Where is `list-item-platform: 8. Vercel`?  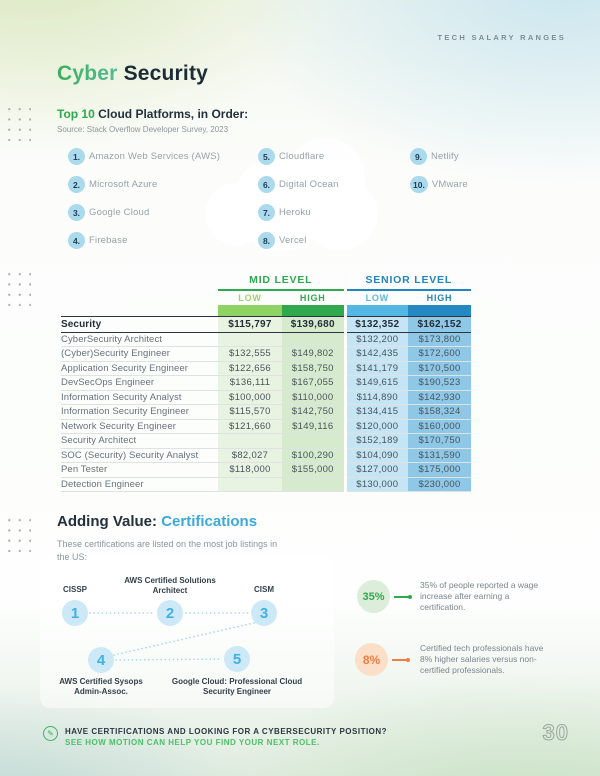 list-item-platform: 8. Vercel is located at coordinates (282, 240).